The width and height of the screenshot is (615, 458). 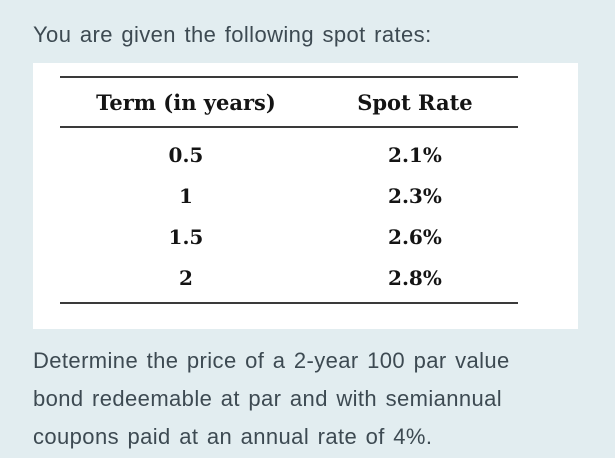 What do you see at coordinates (232, 34) in the screenshot?
I see `intro-text: You are given the following spot rates:` at bounding box center [232, 34].